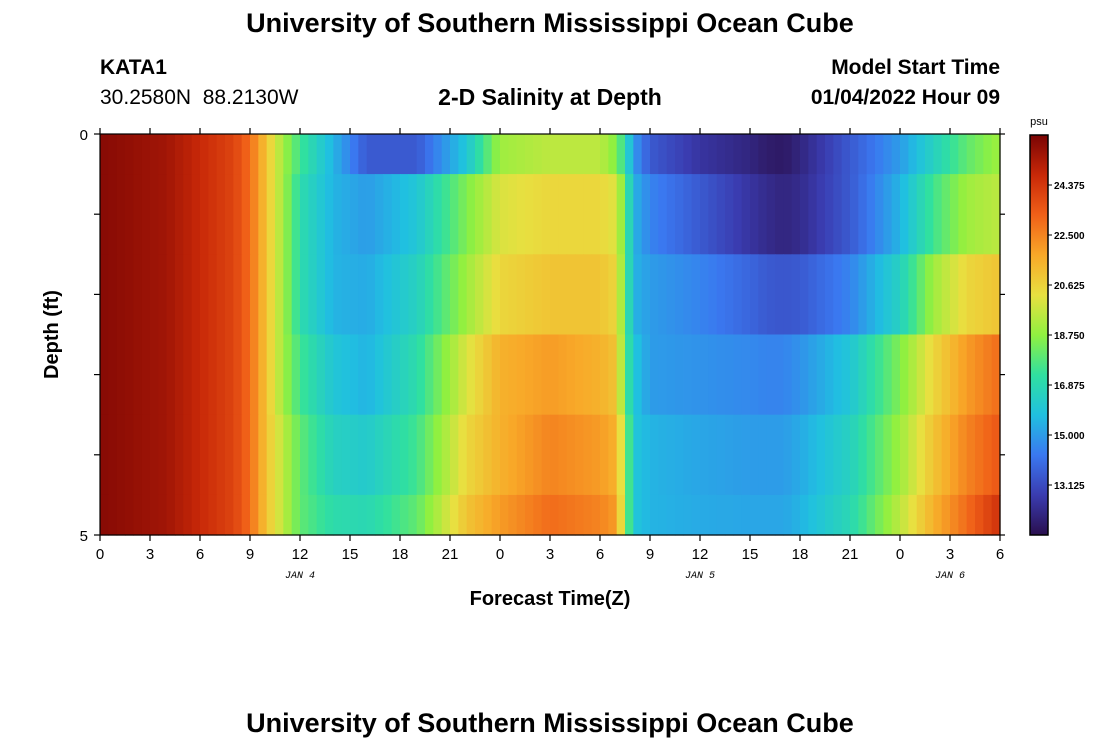  What do you see at coordinates (950, 576) in the screenshot?
I see `date-label: JAN 6` at bounding box center [950, 576].